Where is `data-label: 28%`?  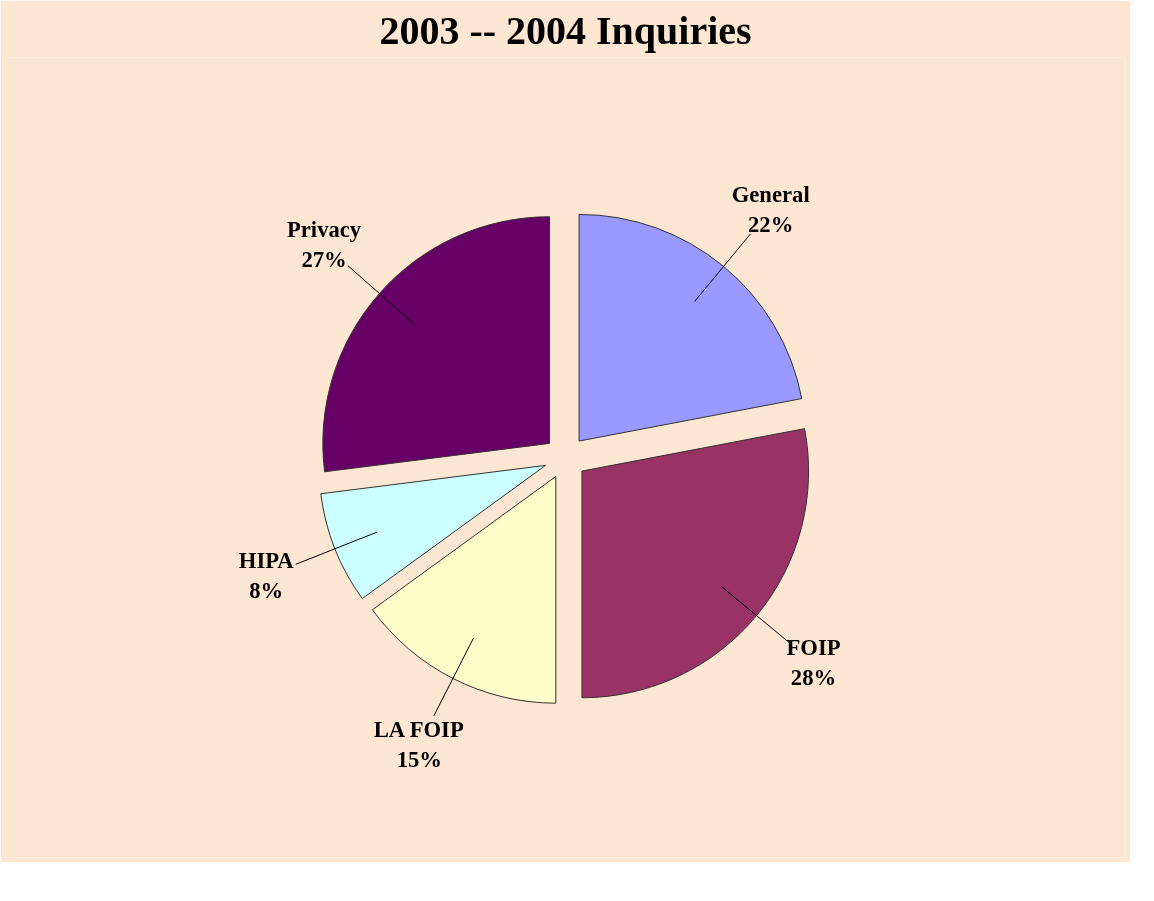 data-label: 28% is located at coordinates (813, 678).